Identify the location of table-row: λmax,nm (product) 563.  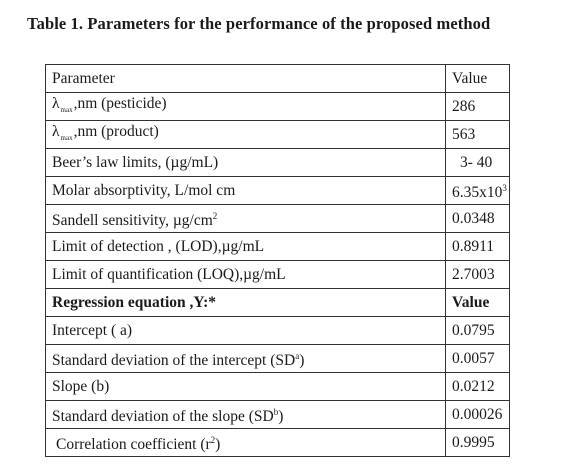
(277, 134).